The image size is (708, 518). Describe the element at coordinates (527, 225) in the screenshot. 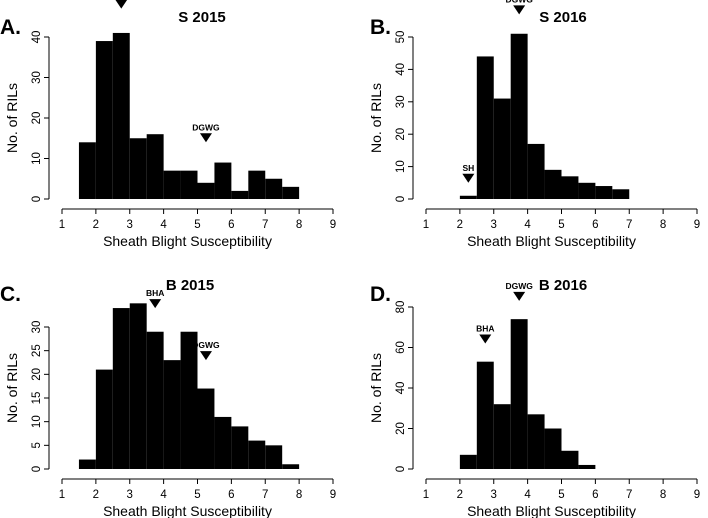

I see `panel-b-x-tick-label: 4` at that location.